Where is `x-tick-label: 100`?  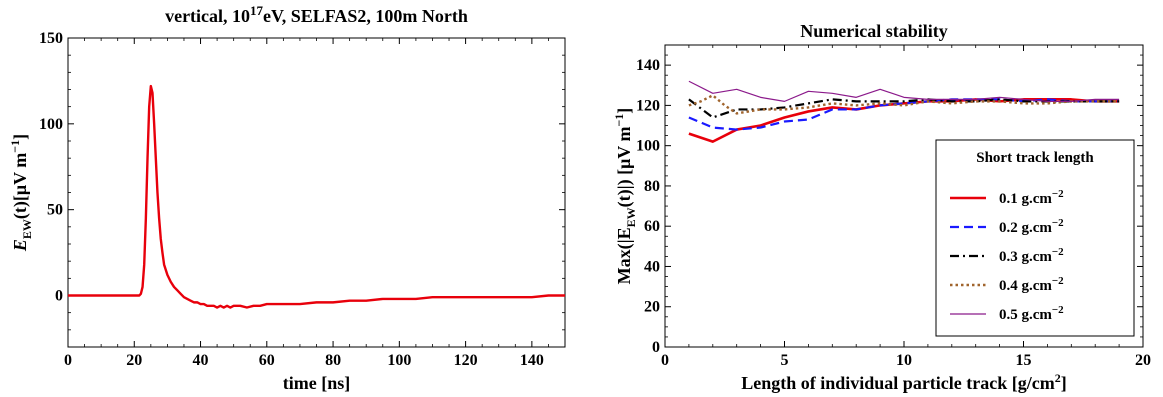
x-tick-label: 100 is located at coordinates (399, 360).